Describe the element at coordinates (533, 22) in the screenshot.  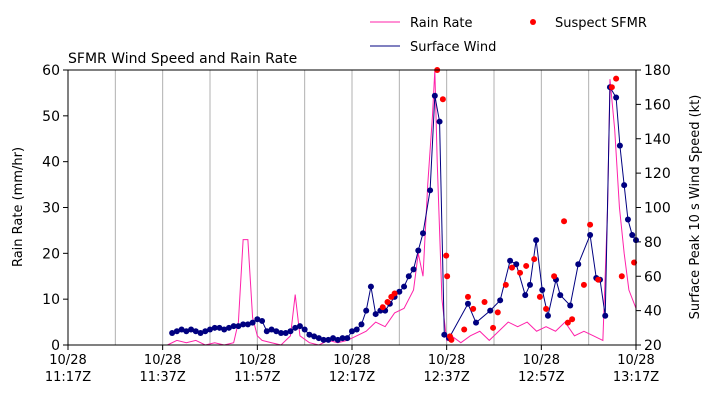
I see `legend-marker` at that location.